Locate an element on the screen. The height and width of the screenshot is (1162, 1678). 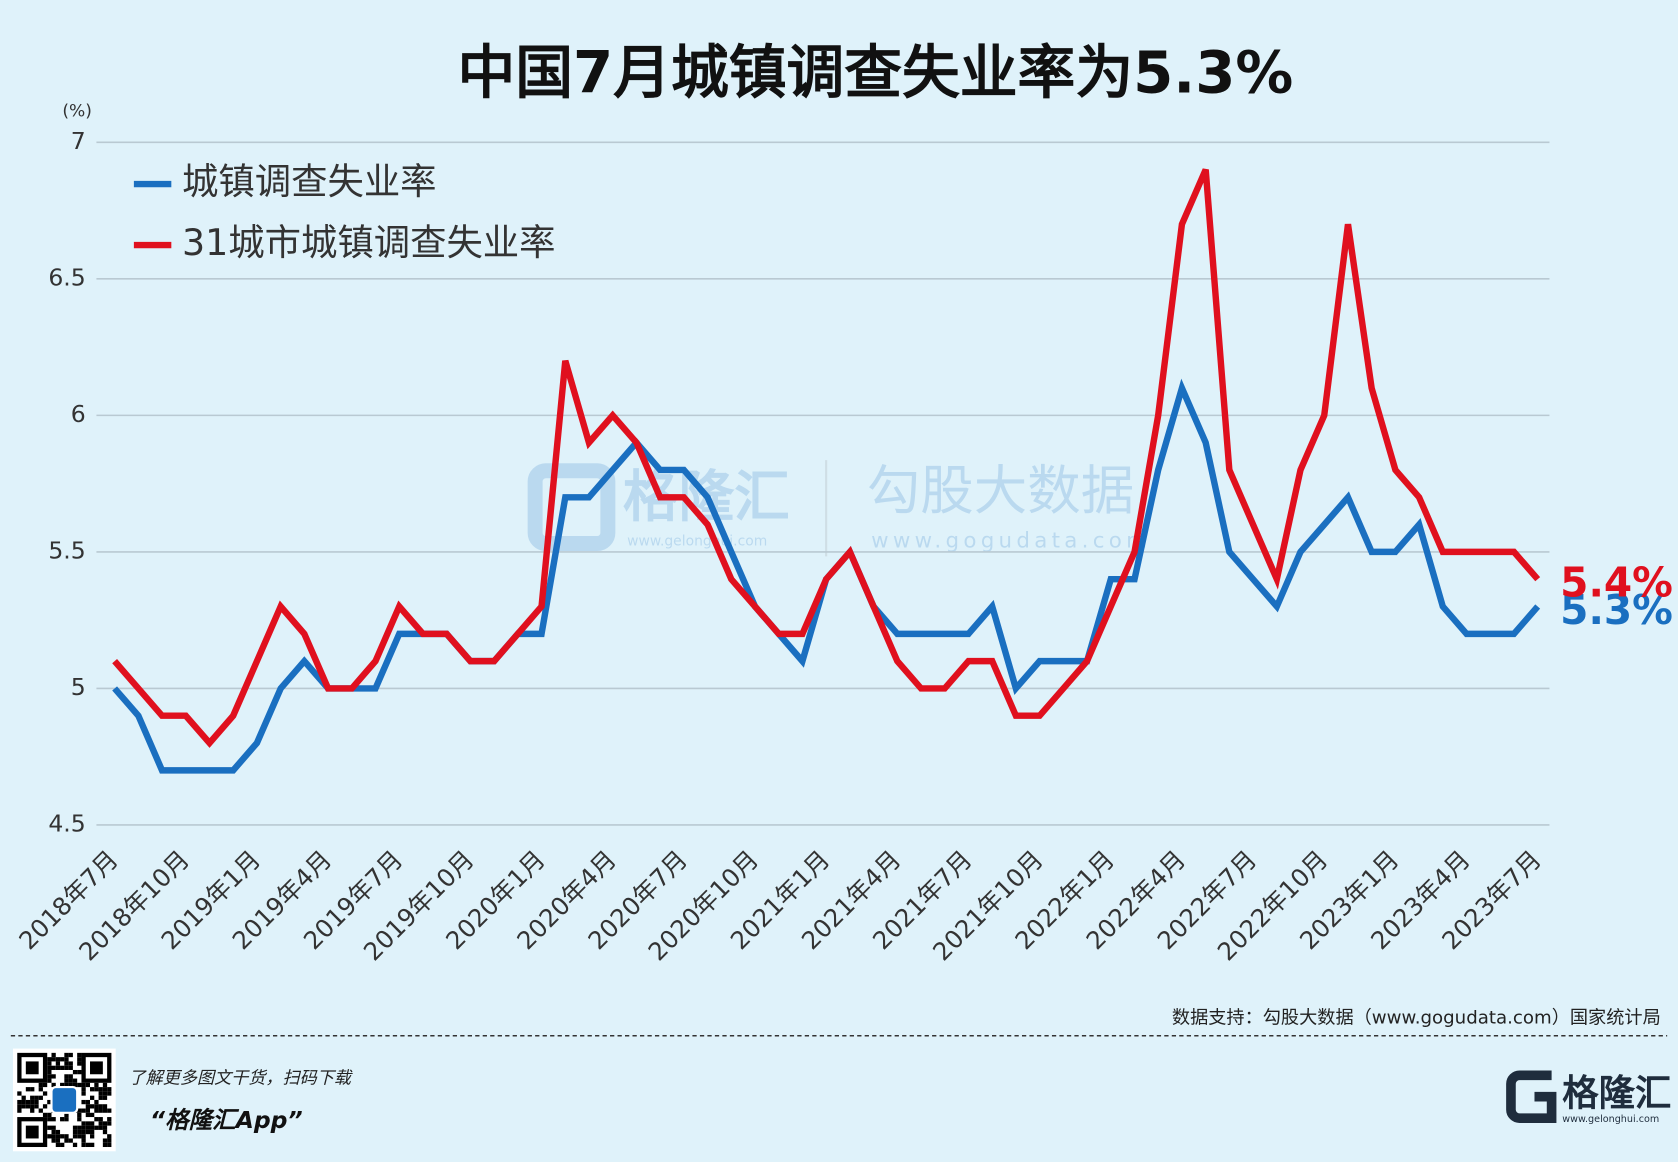
qr-code is located at coordinates (64, 1100).